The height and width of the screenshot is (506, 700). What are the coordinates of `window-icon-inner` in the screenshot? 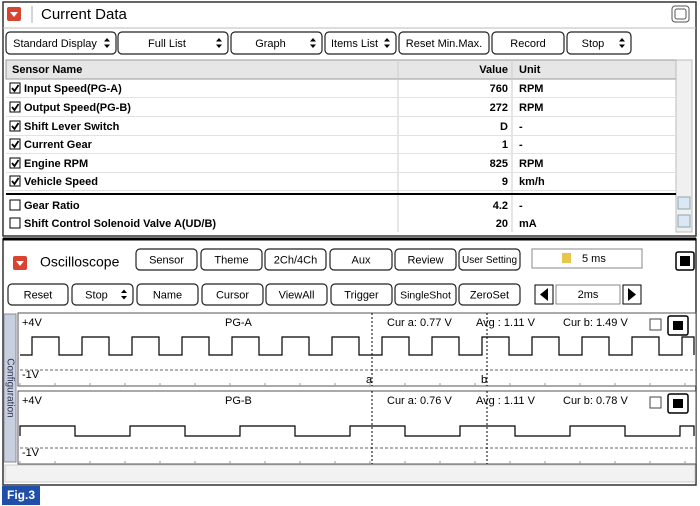 It's located at (680, 14).